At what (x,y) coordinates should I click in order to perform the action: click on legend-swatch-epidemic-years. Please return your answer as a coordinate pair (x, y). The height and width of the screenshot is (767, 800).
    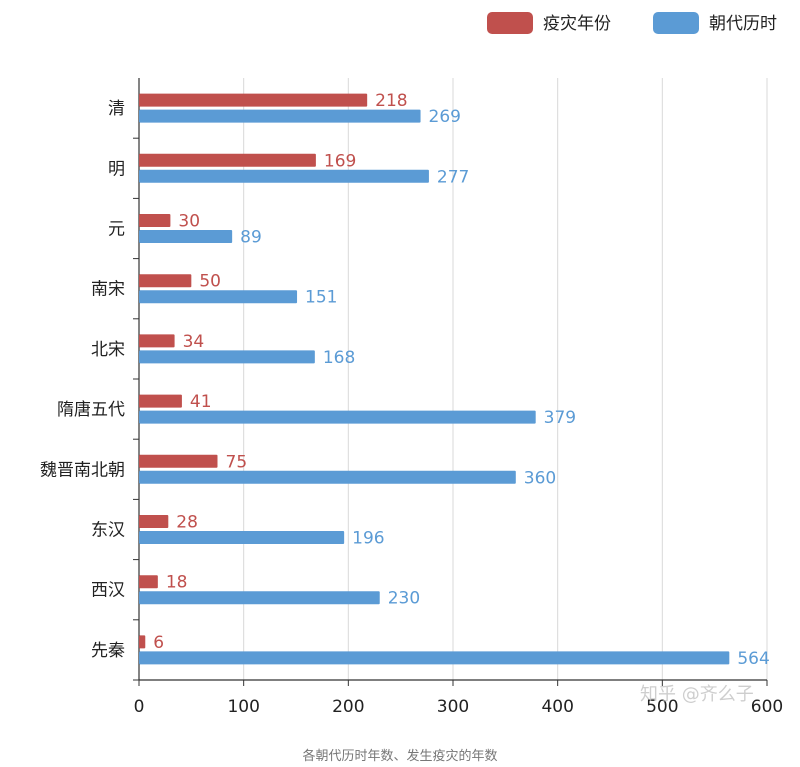
    Looking at the image, I should click on (510, 23).